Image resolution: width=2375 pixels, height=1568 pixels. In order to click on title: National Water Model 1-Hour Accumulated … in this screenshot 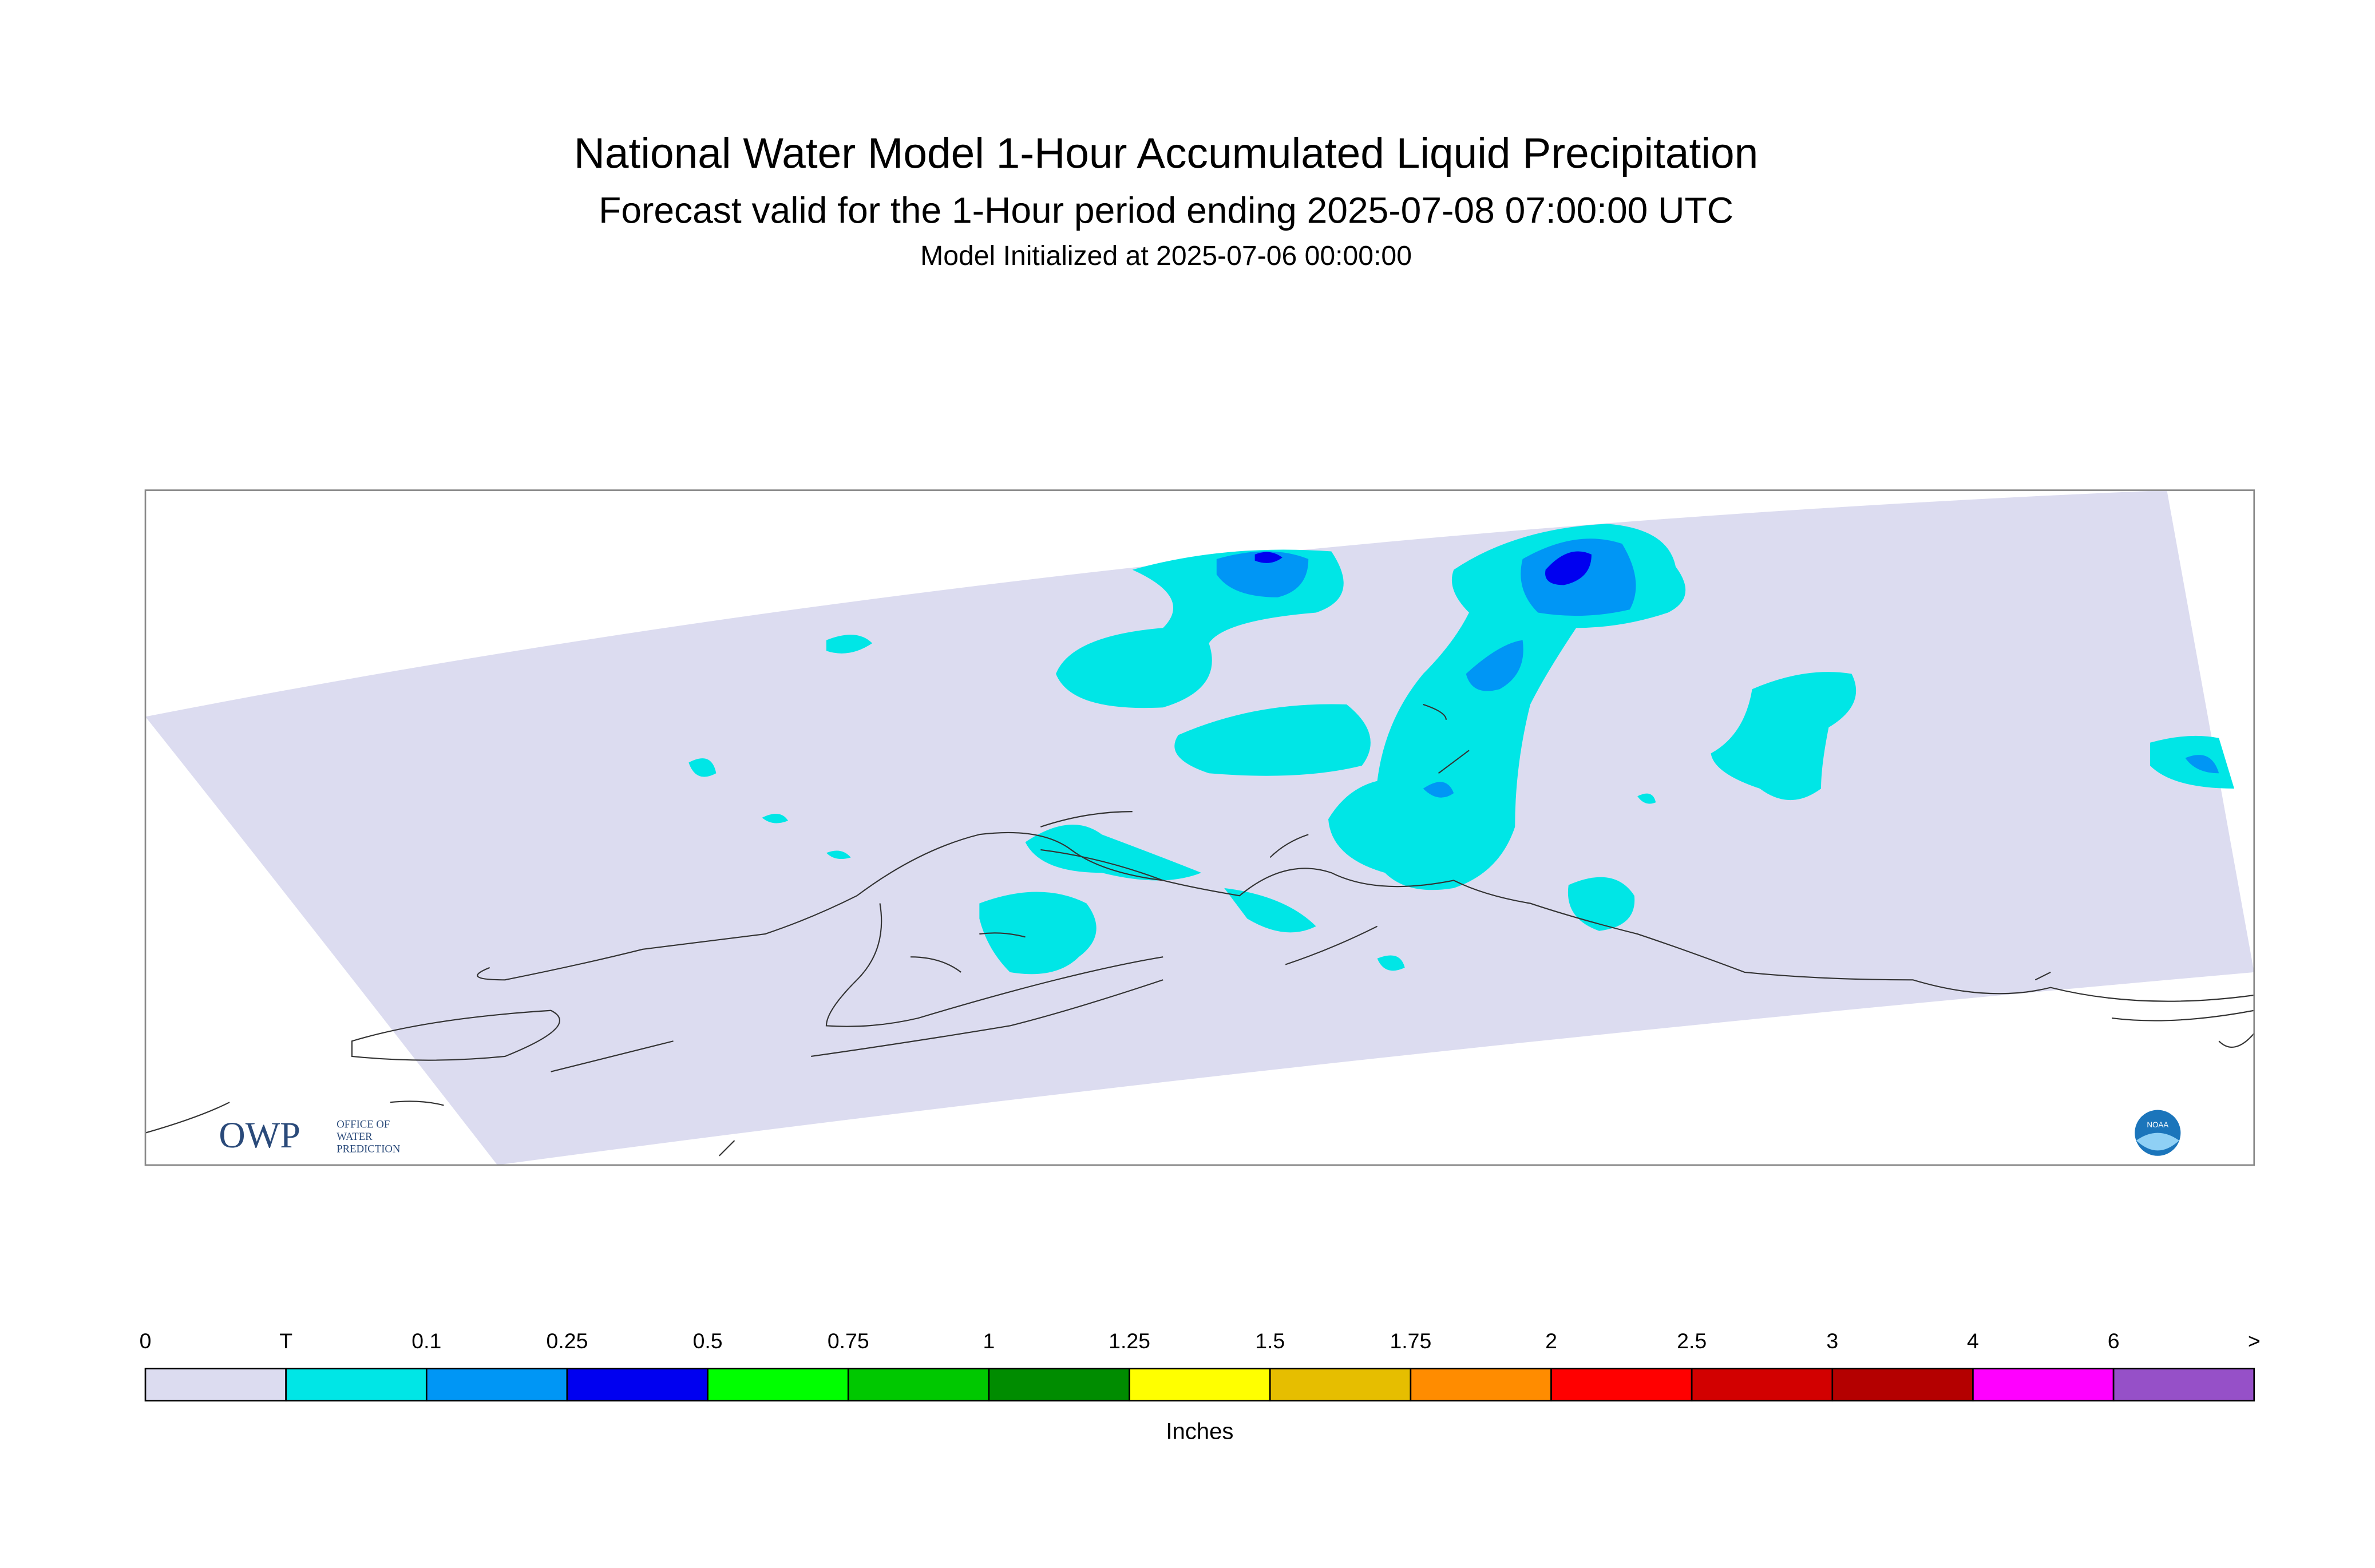, I will do `click(1166, 153)`.